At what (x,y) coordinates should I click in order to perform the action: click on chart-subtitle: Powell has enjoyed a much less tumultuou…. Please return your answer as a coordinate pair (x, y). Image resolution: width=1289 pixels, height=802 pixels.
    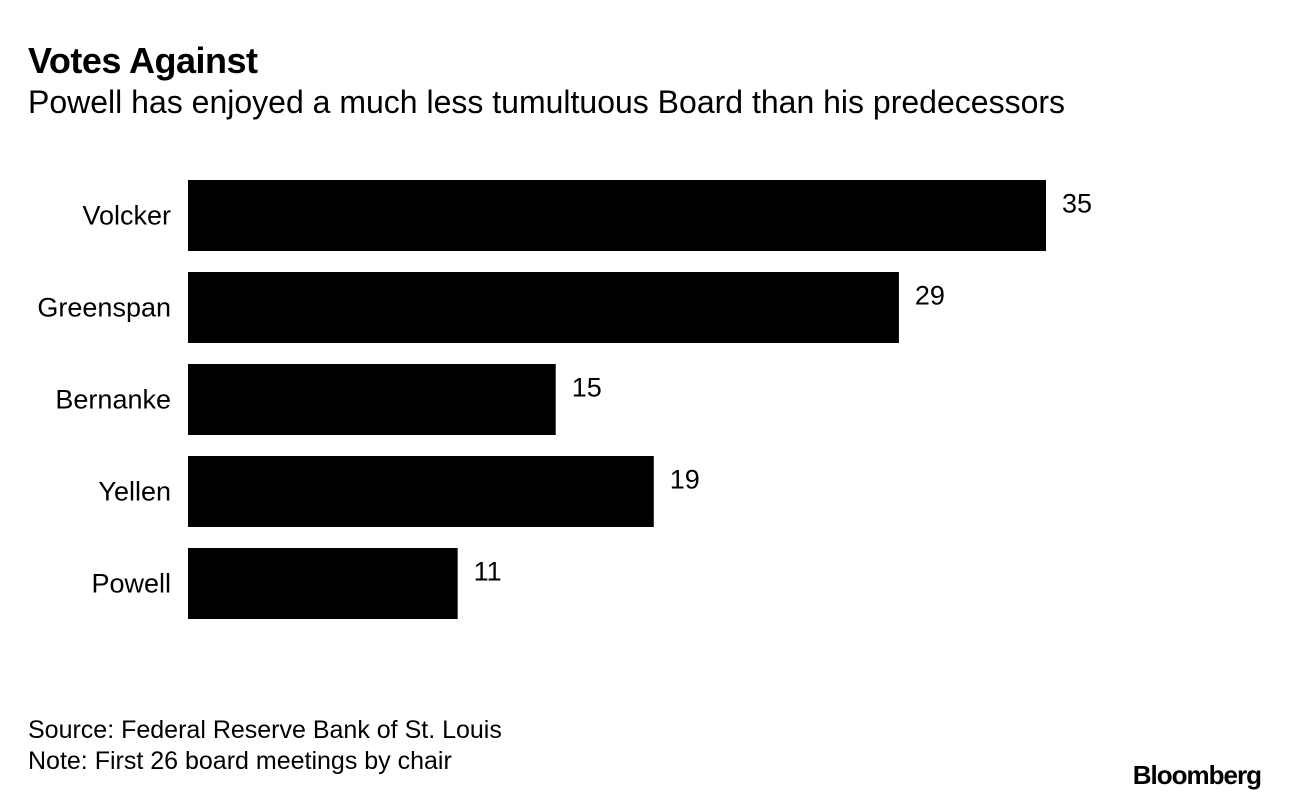
    Looking at the image, I should click on (547, 102).